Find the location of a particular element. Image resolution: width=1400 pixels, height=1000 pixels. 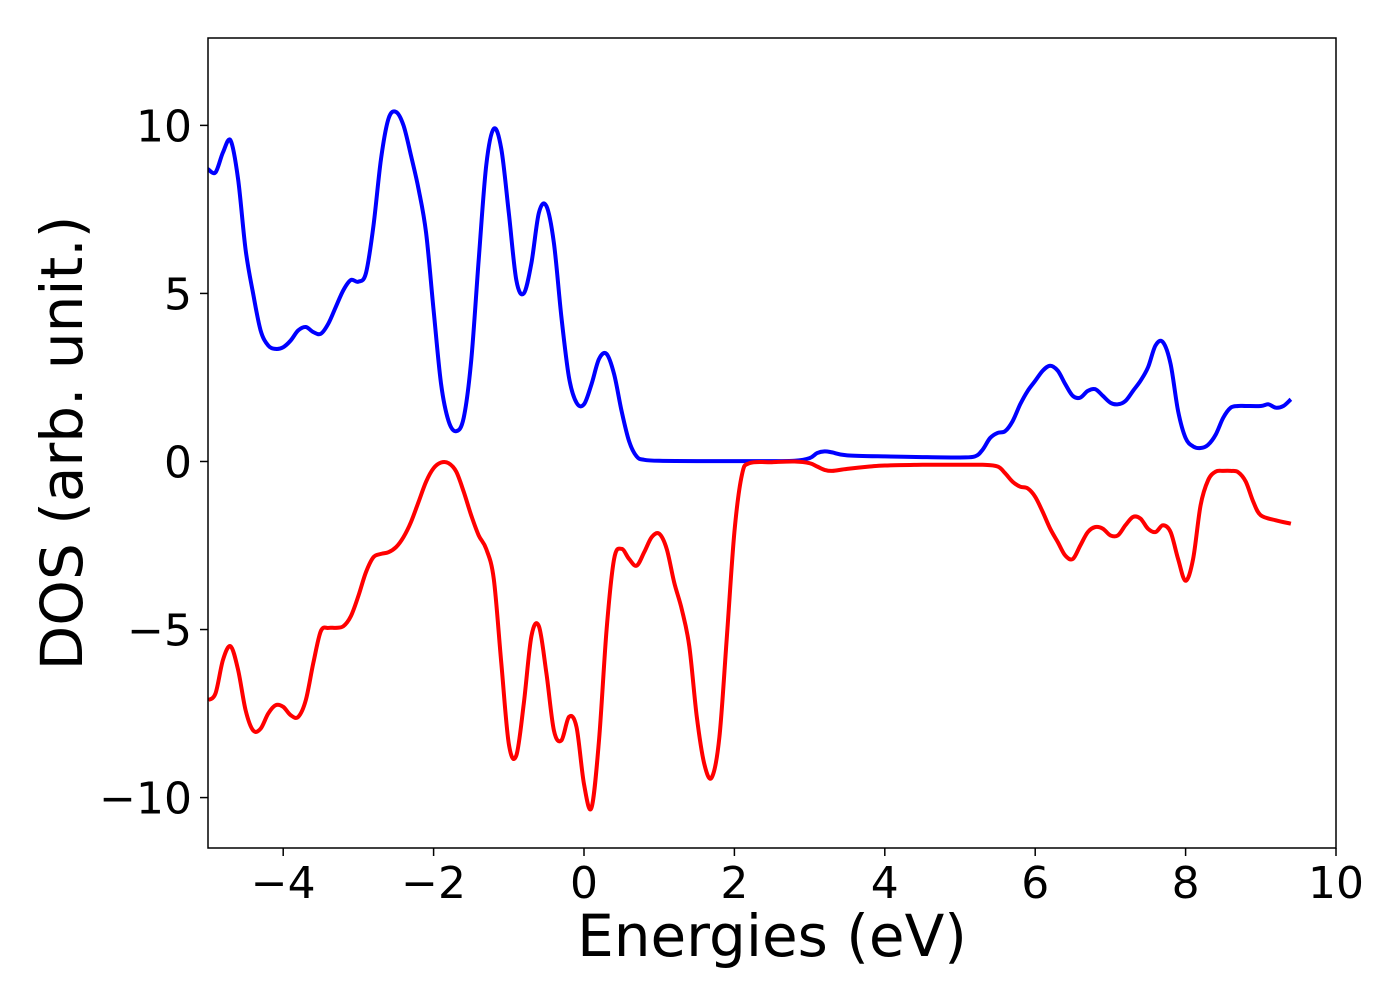

x-tick-label: 8 is located at coordinates (1186, 883).